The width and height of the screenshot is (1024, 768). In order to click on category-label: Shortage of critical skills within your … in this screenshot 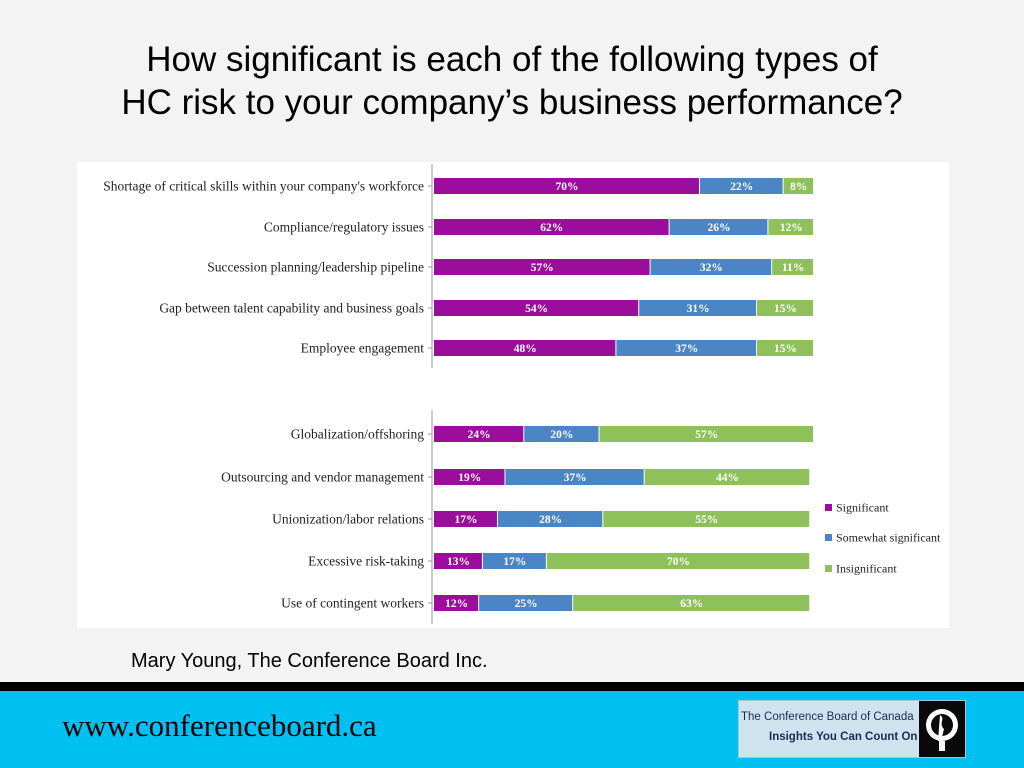, I will do `click(263, 186)`.